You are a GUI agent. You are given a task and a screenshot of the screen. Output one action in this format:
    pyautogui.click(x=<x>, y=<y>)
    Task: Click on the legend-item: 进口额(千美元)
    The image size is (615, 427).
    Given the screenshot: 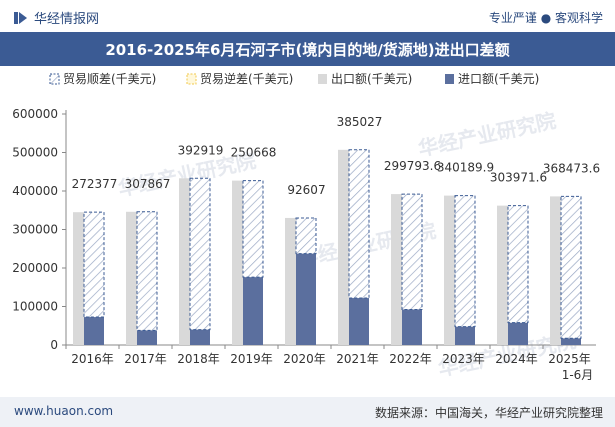 What is the action you would take?
    pyautogui.click(x=492, y=79)
    